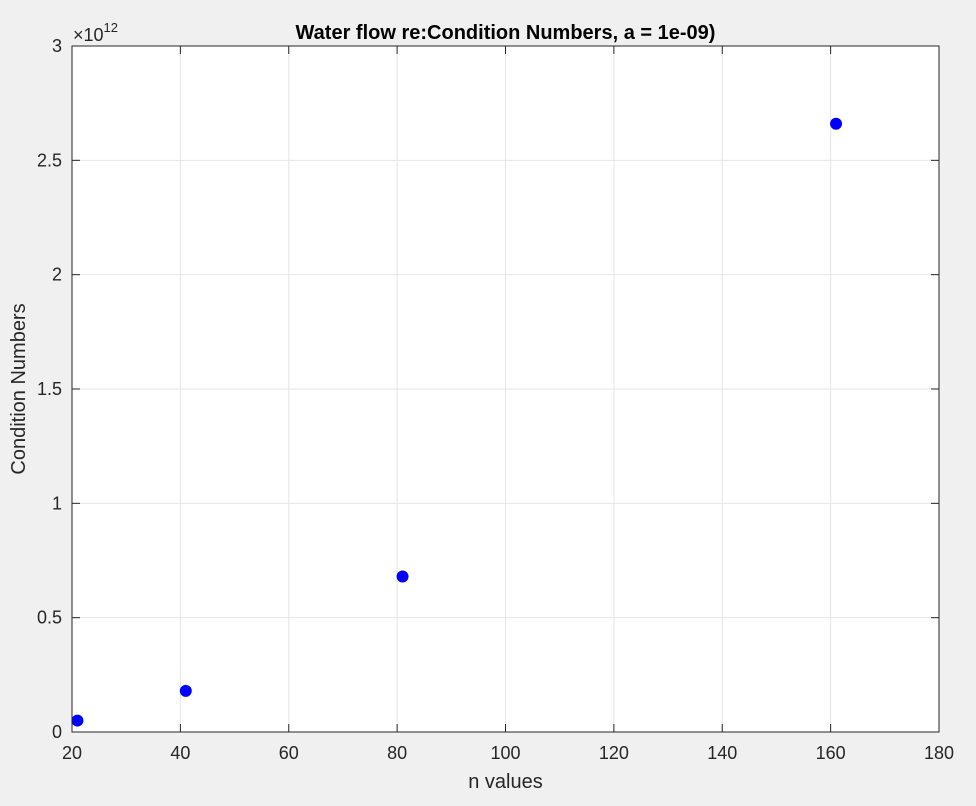  Describe the element at coordinates (57, 503) in the screenshot. I see `y-tick-label: 1` at that location.